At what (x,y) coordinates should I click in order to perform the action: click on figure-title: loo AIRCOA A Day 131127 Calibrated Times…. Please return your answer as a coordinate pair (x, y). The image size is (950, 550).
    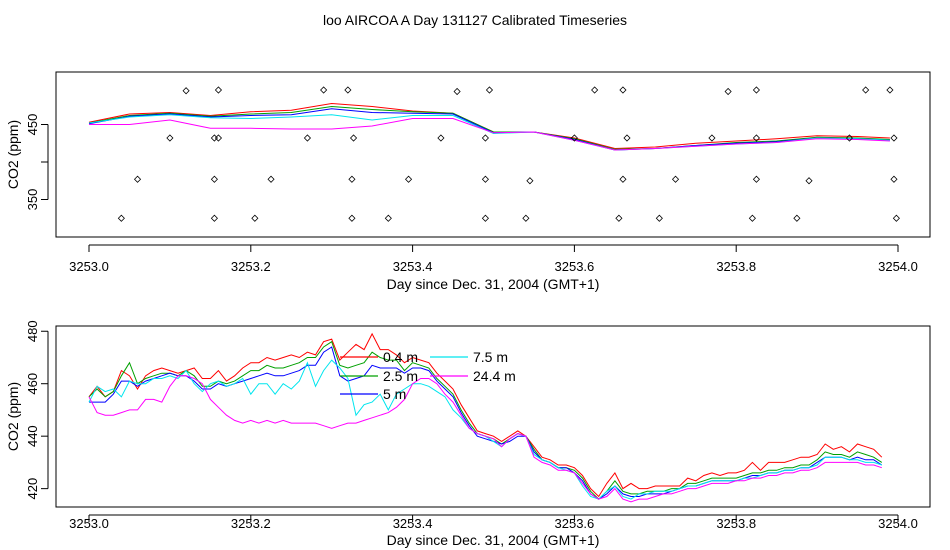
    Looking at the image, I should click on (475, 20).